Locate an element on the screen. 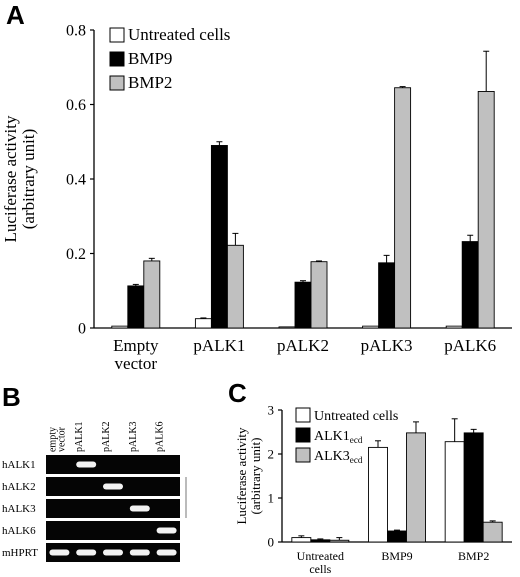 This screenshot has height=577, width=520. chart-a-y-axis-label-2: (arbitrary unit) is located at coordinates (28, 179).